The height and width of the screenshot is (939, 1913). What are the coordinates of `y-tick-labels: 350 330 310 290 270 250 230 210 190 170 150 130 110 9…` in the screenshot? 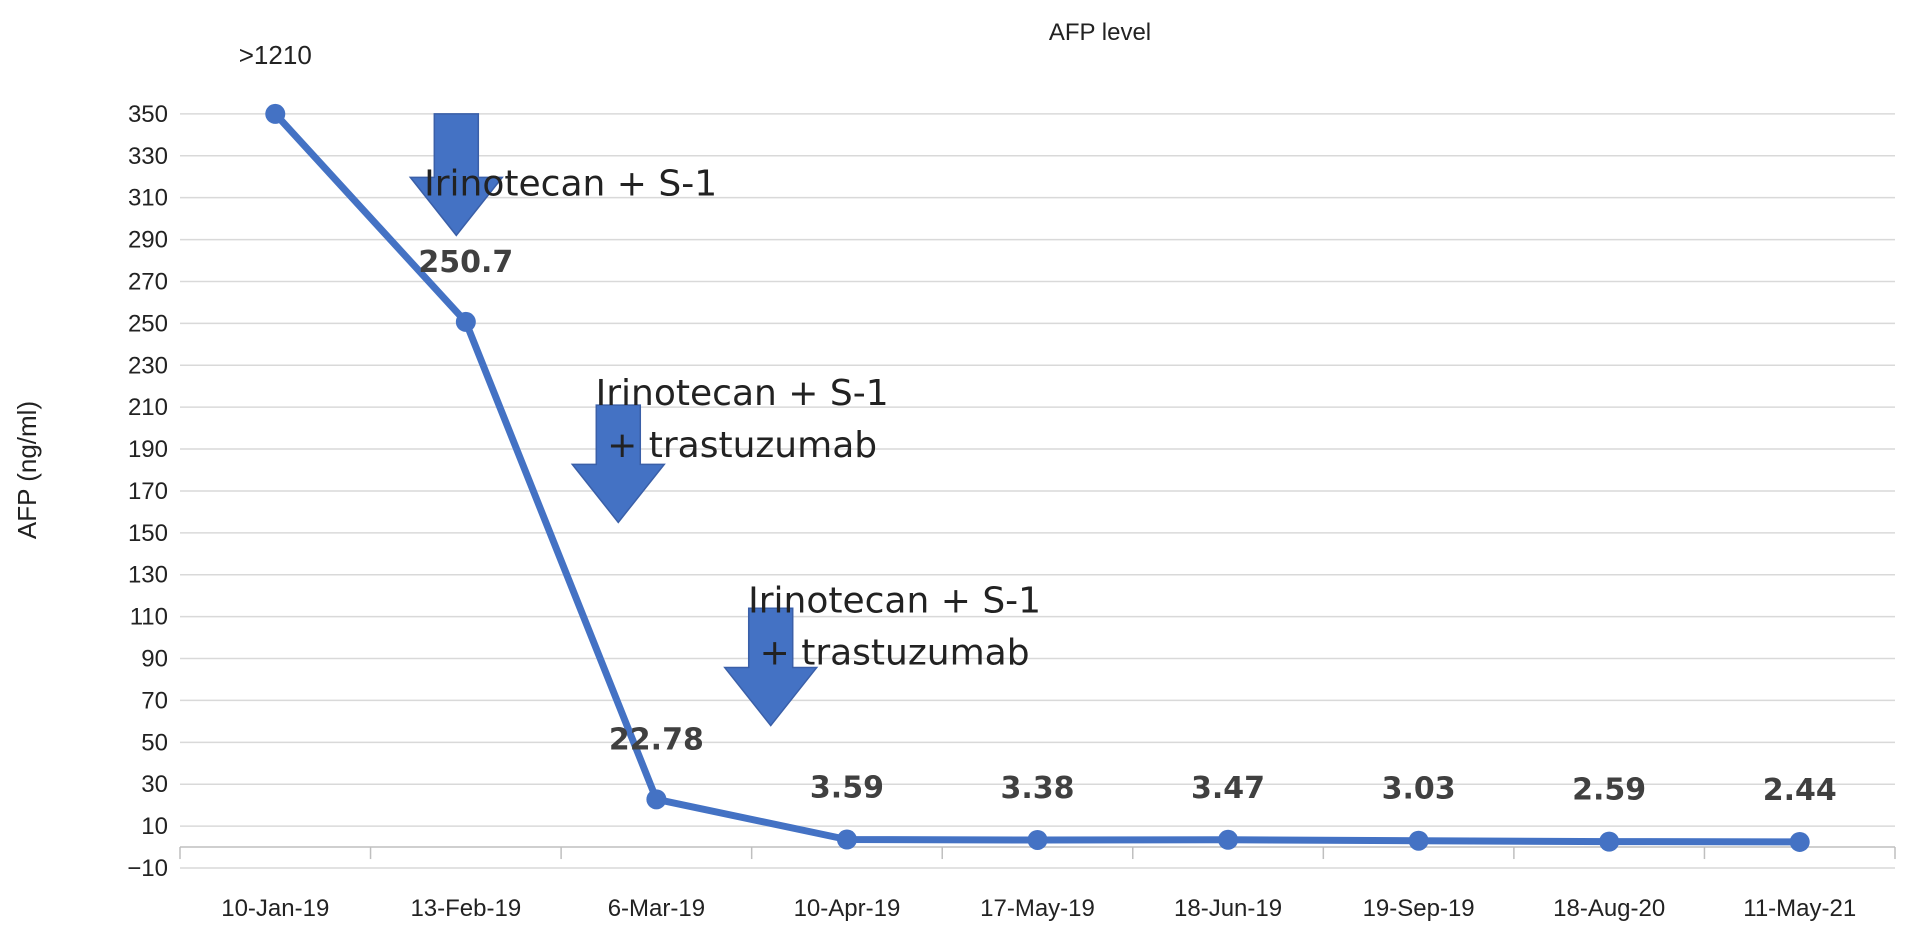 It's located at (147, 491).